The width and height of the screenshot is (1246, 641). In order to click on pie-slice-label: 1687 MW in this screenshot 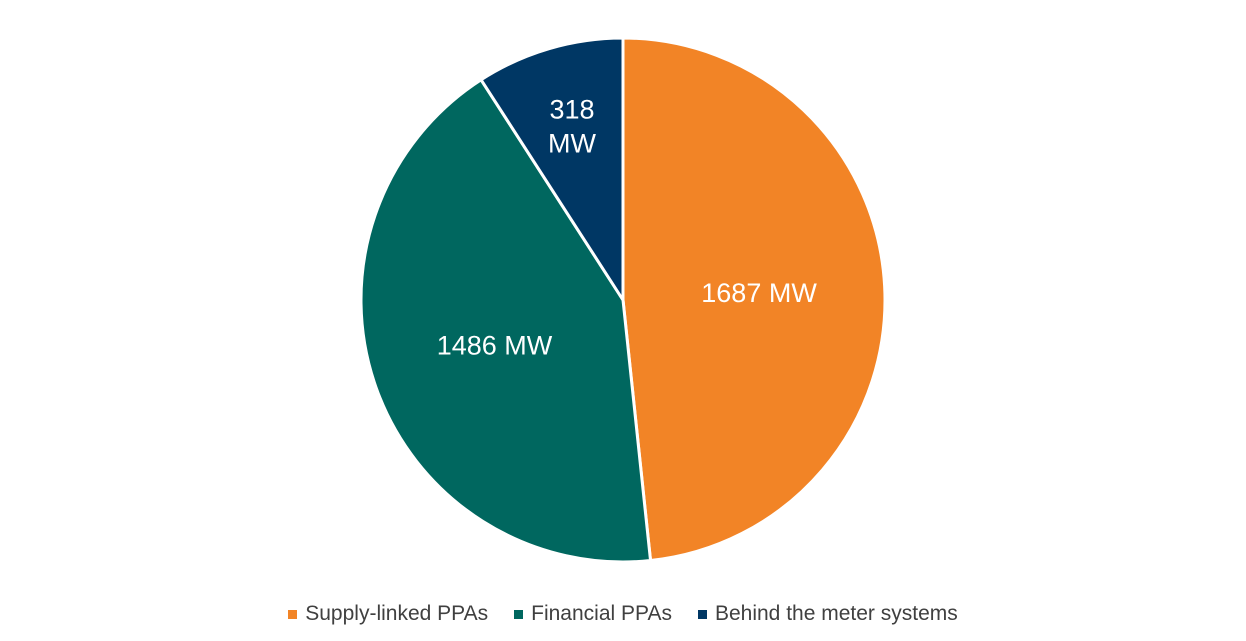, I will do `click(759, 293)`.